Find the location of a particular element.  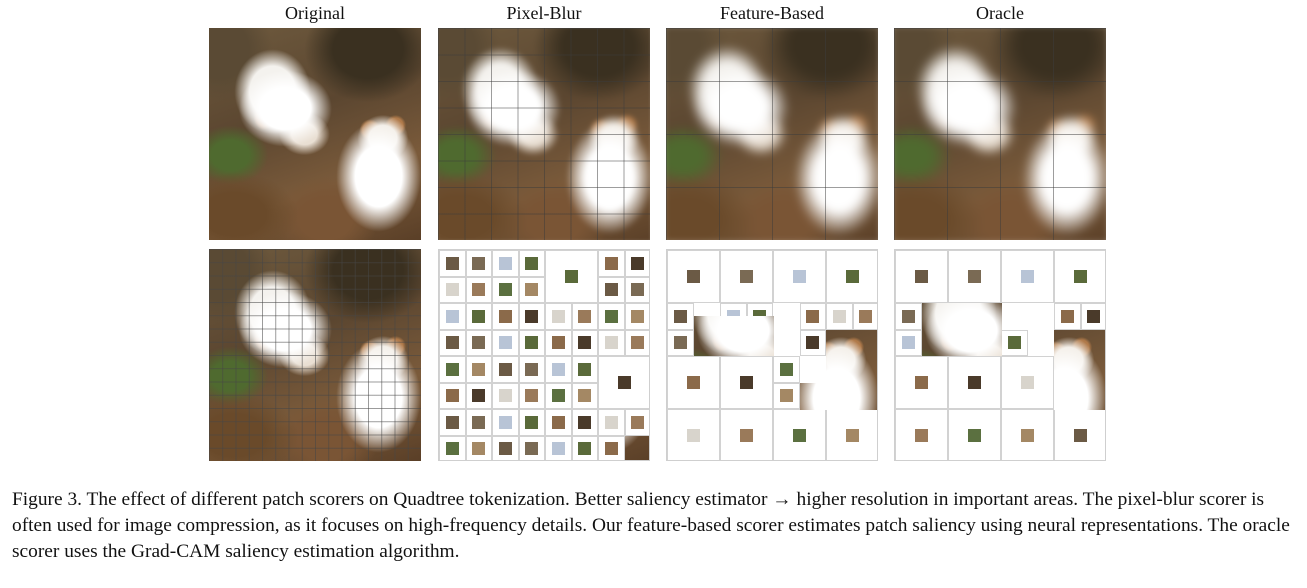

quadtree-grid-overlay is located at coordinates (772, 134).